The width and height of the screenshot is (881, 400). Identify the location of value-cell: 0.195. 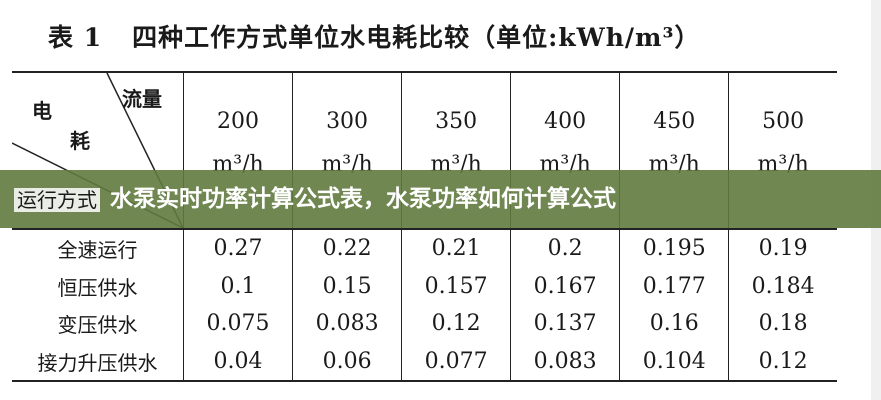
(674, 248).